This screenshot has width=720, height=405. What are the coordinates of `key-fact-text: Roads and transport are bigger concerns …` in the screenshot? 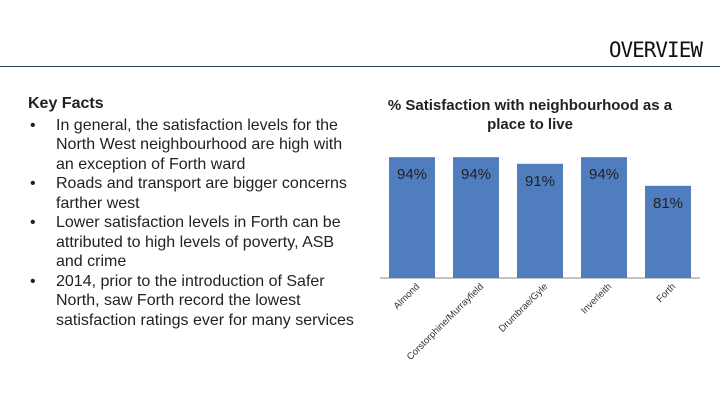 It's located at (201, 193).